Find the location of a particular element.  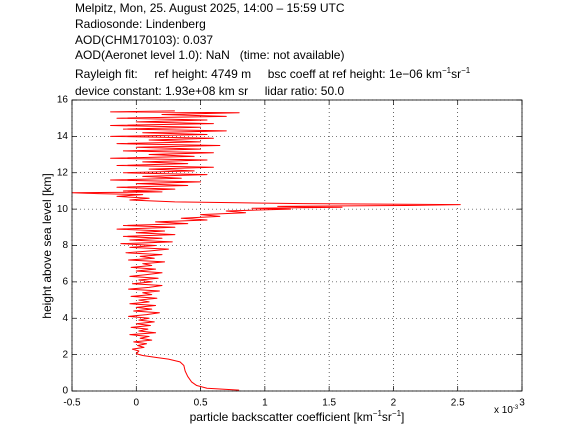

header-line-part: AOD(CHM170103): 0.037 is located at coordinates (144, 40).